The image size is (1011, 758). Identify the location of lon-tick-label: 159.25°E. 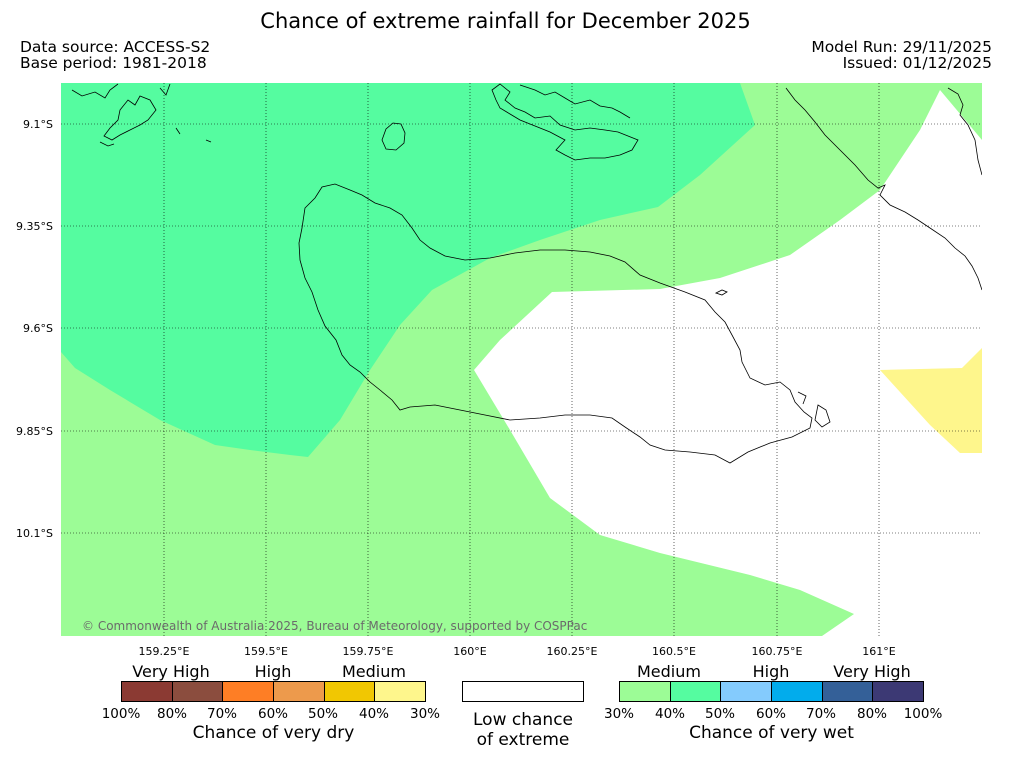
(164, 651).